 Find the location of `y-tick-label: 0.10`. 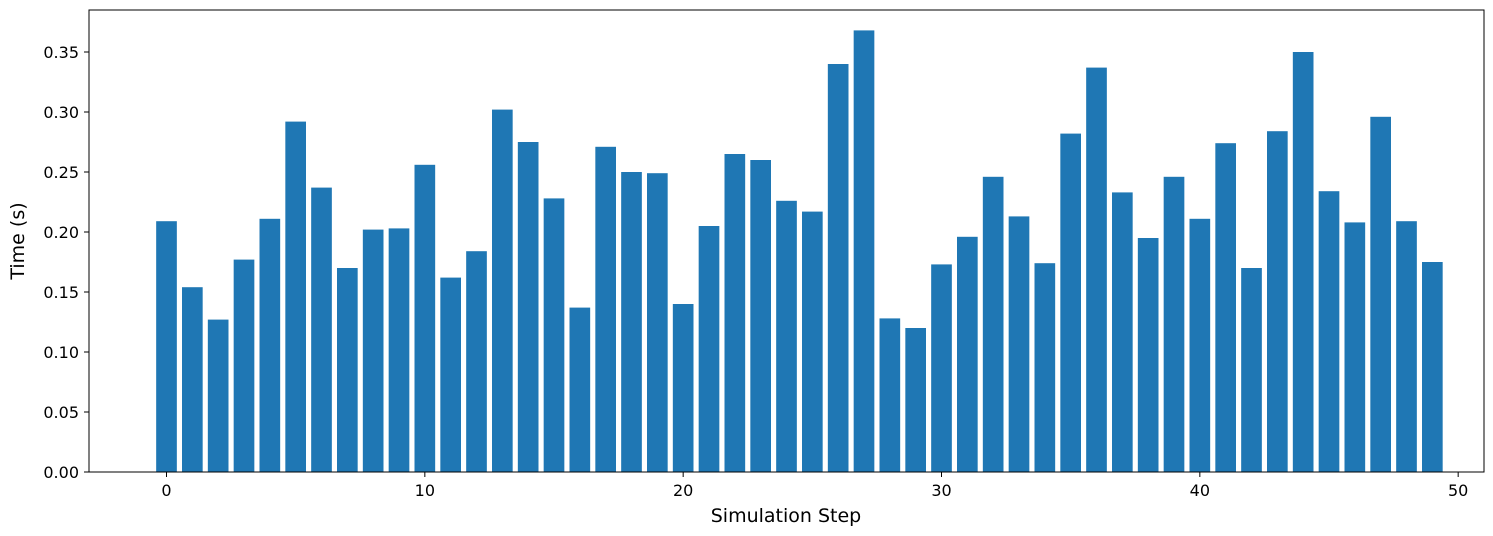

y-tick-label: 0.10 is located at coordinates (61, 352).